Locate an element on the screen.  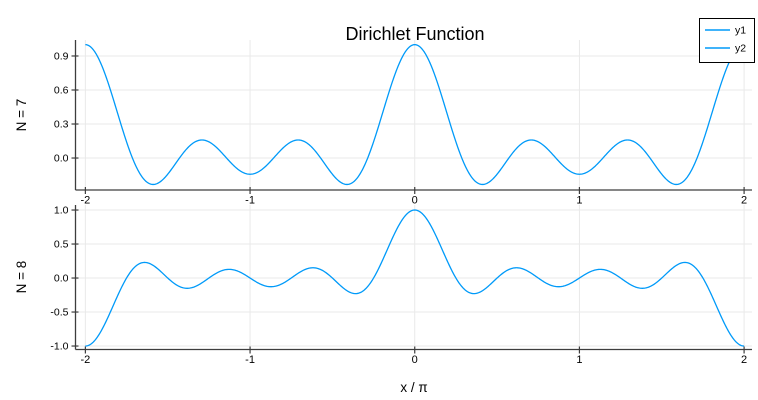
legend-label-y2: y2 is located at coordinates (740, 49).